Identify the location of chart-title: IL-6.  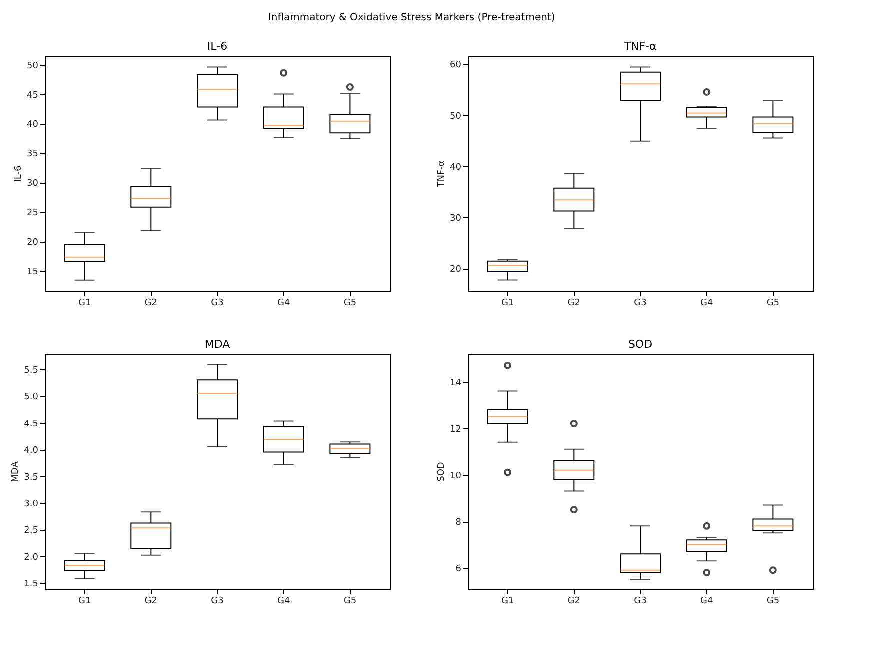
(217, 46).